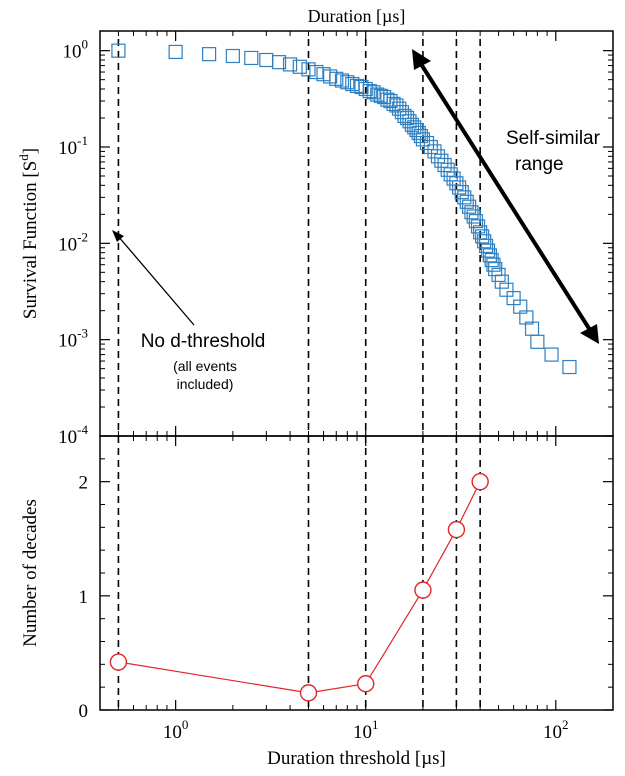 This screenshot has width=625, height=776. I want to click on survival-y-tick-exponent: -4, so click(82, 429).